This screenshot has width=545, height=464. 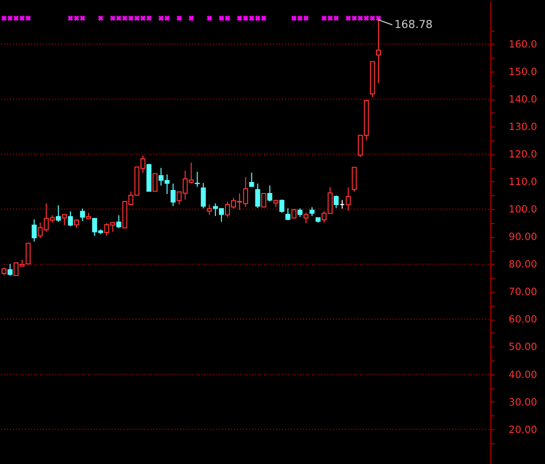 I want to click on y-tick-label: 140.0, so click(x=523, y=100).